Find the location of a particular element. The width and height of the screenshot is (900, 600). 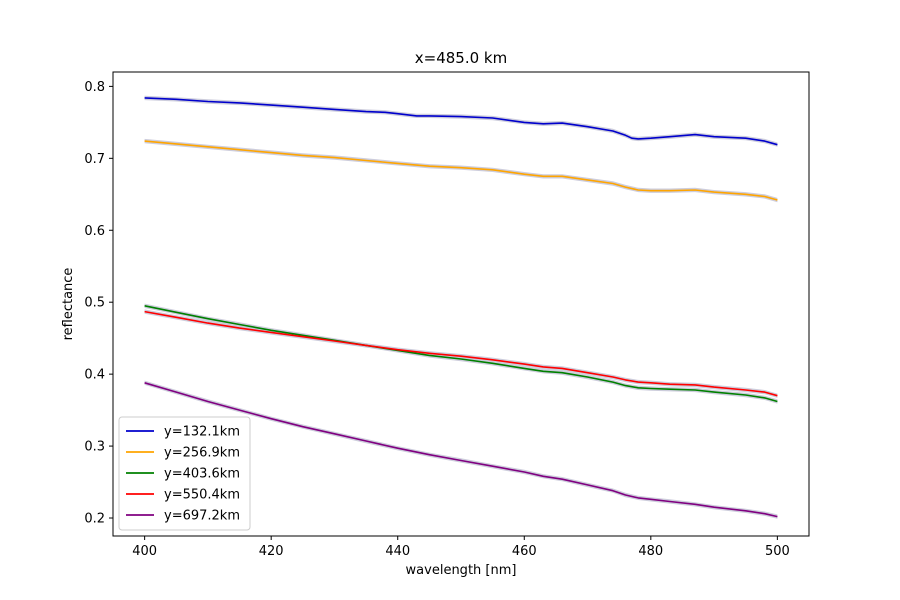

x-tick-label: 400 is located at coordinates (144, 551).